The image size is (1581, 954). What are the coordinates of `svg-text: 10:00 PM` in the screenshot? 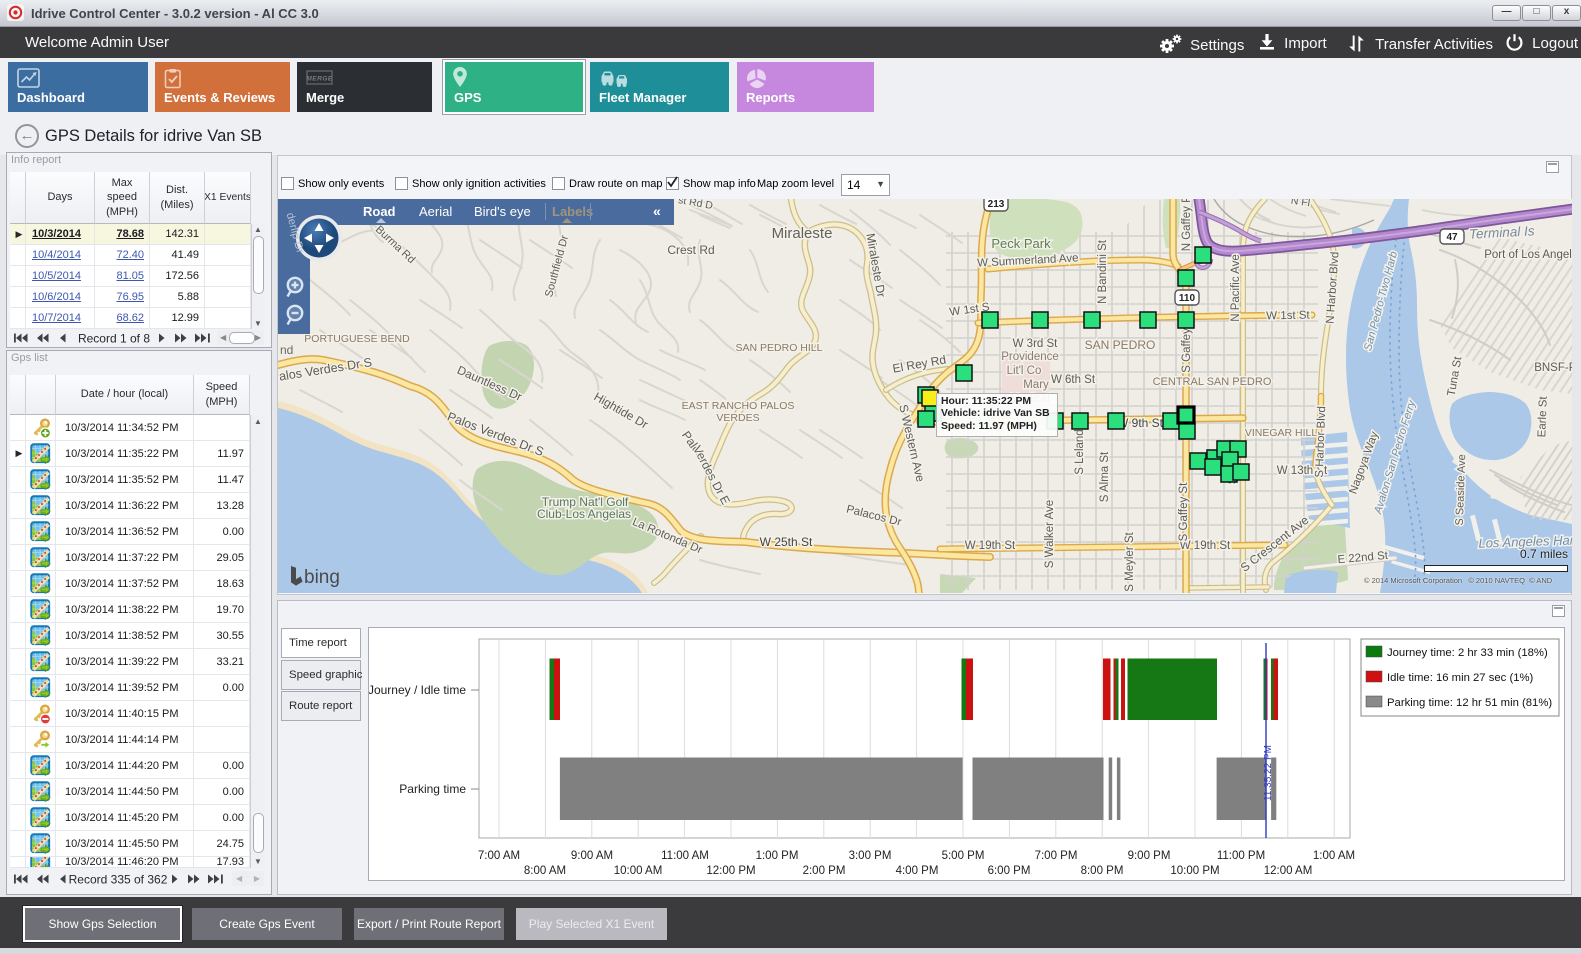 It's located at (1194, 871).